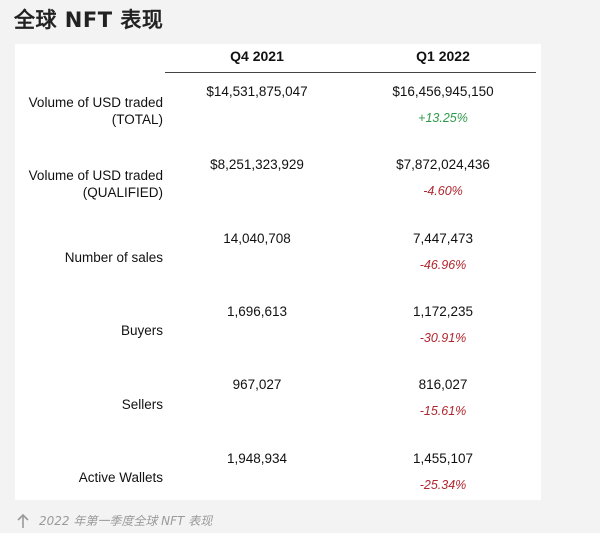 Image resolution: width=600 pixels, height=533 pixels. I want to click on cell-q4-volume-qualified: $8,251,323,929, so click(257, 164).